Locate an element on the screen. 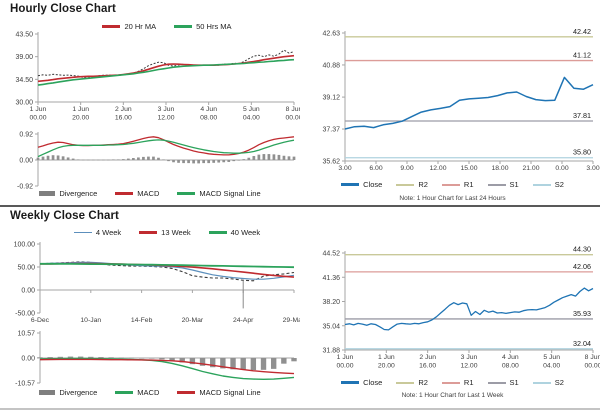 The height and width of the screenshot is (413, 600). weekly-price-legend: 4 Week 13 Week 40 Week is located at coordinates (167, 232).